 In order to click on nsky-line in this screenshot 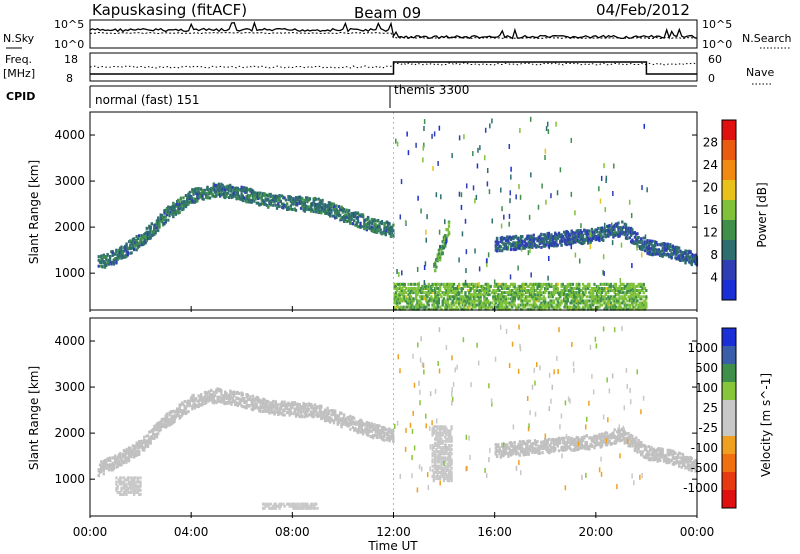, I will do `click(393, 30)`.